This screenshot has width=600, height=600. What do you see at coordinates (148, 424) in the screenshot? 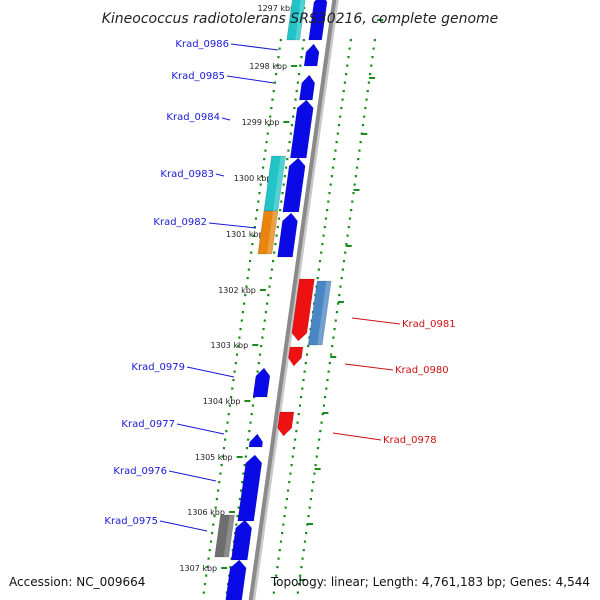
I see `gene-label-forward: Krad_0977` at bounding box center [148, 424].